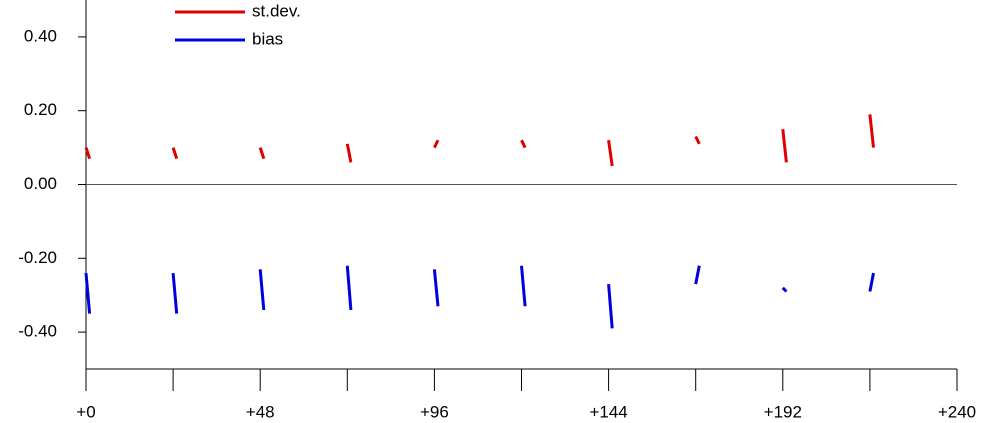 This screenshot has width=982, height=423. I want to click on x-tick-label: +192, so click(783, 411).